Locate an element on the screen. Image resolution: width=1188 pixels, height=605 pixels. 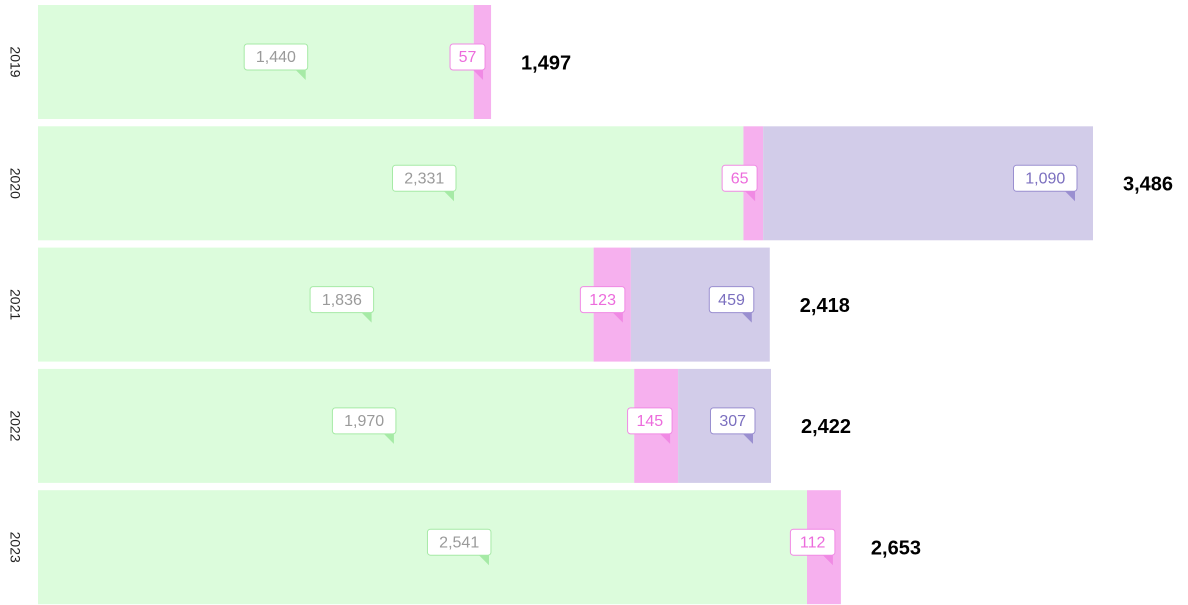
label-text: 307 is located at coordinates (732, 421).